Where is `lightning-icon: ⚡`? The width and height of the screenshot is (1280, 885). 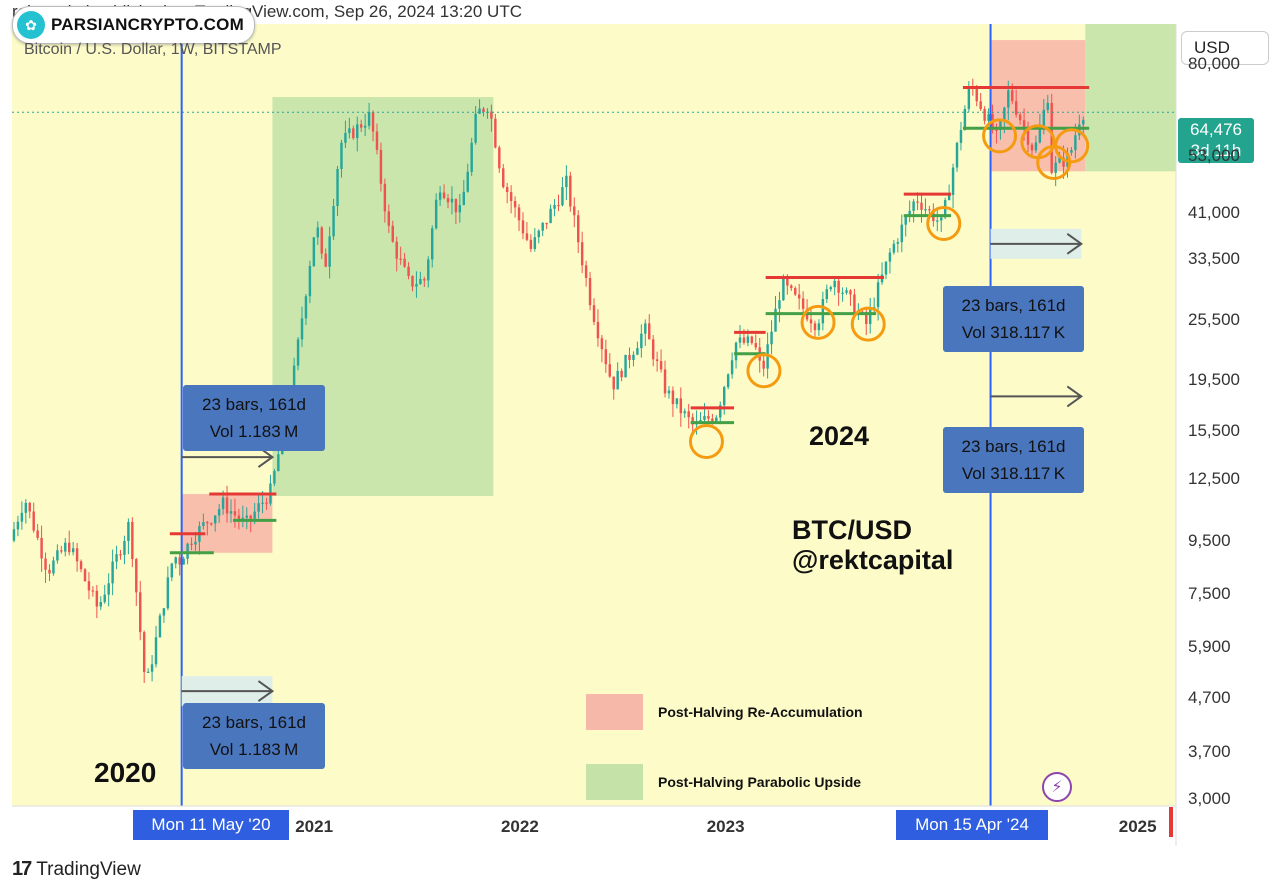
lightning-icon: ⚡ is located at coordinates (1057, 787).